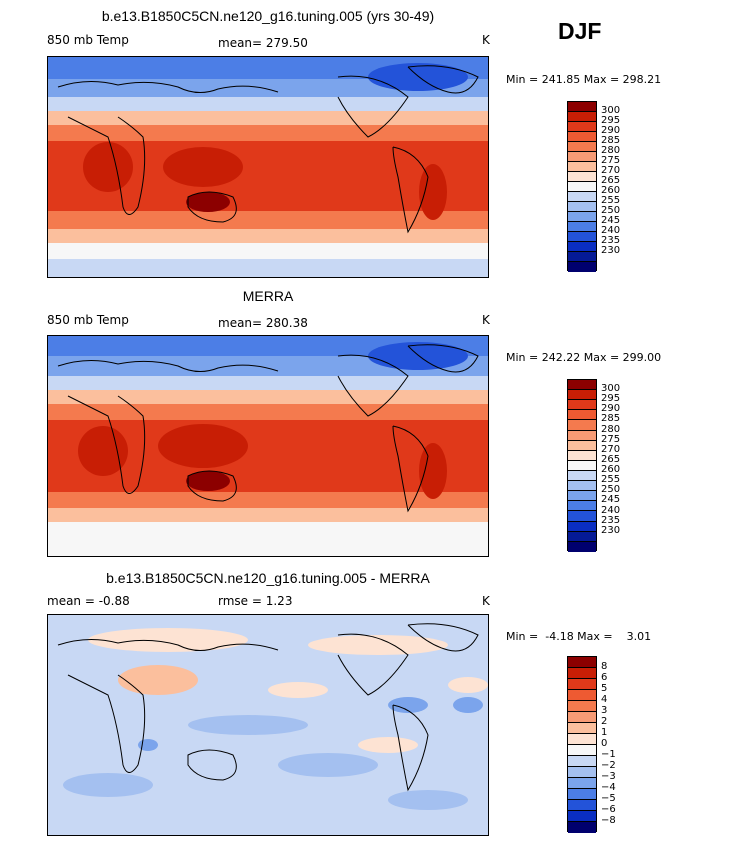 This screenshot has height=842, width=733. What do you see at coordinates (584, 79) in the screenshot?
I see `panel-1-minmax: Min = 241.85 Max = 298.21` at bounding box center [584, 79].